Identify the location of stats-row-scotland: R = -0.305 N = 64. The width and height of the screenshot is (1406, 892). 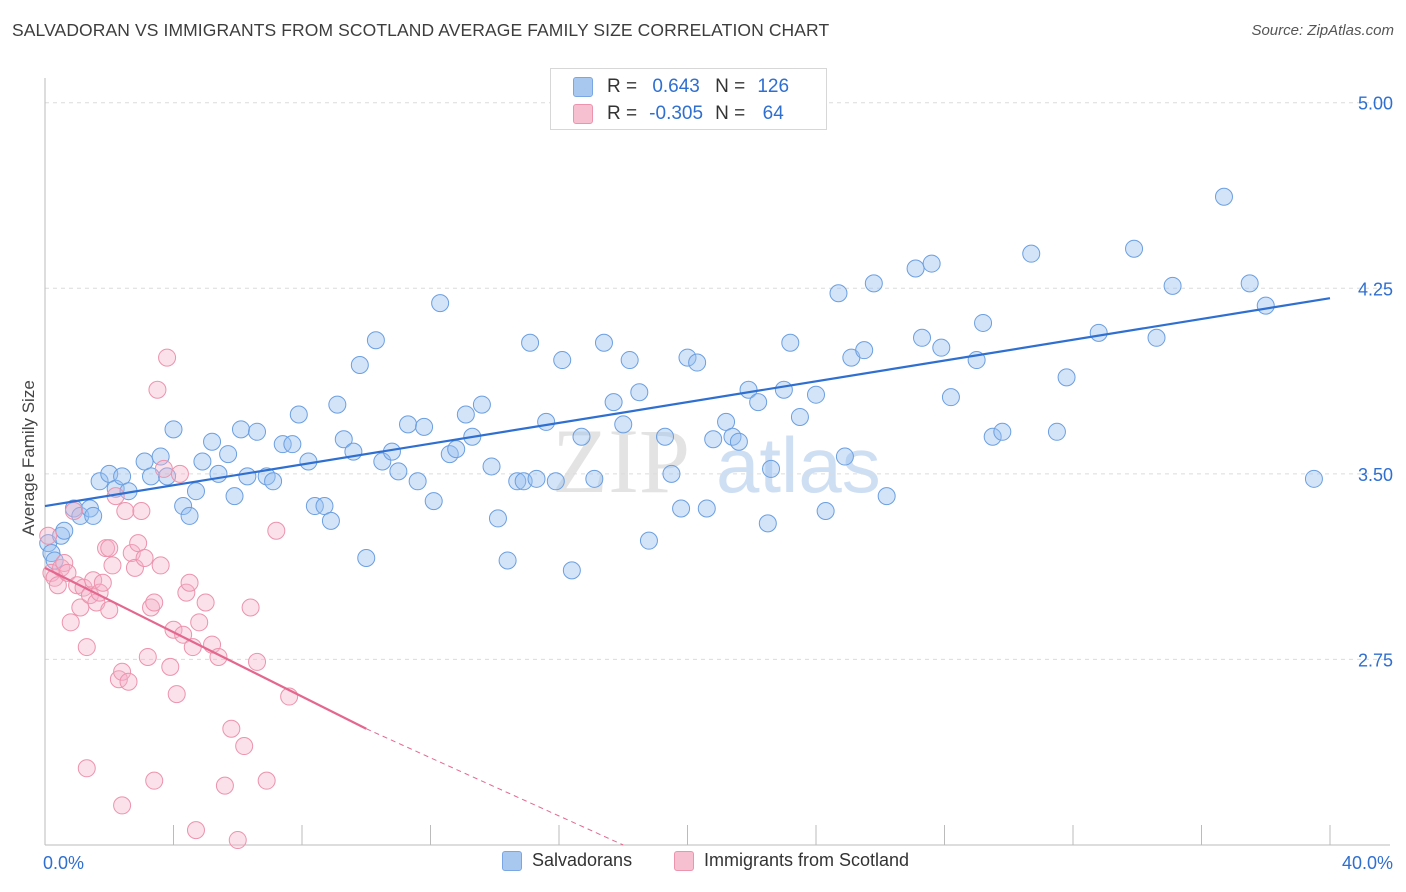
(676, 114).